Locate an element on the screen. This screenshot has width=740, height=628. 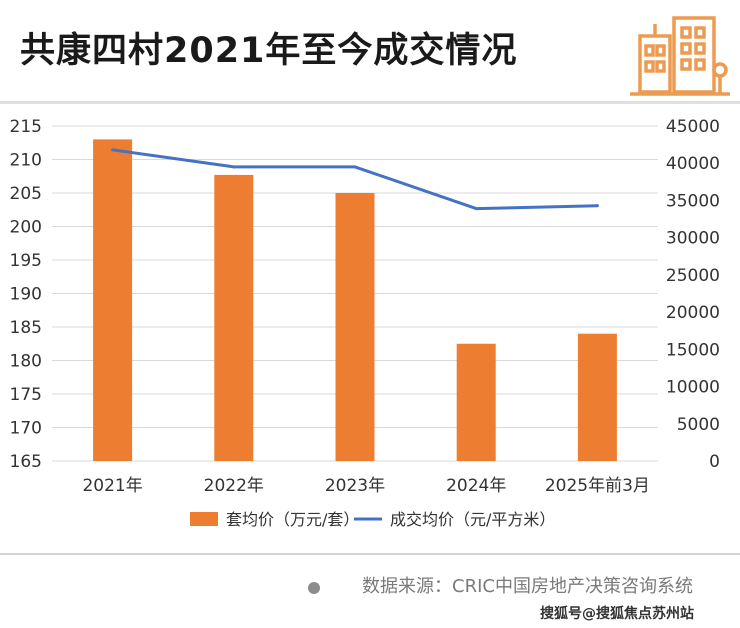
right-axis-tick-label: 25000 is located at coordinates (693, 276).